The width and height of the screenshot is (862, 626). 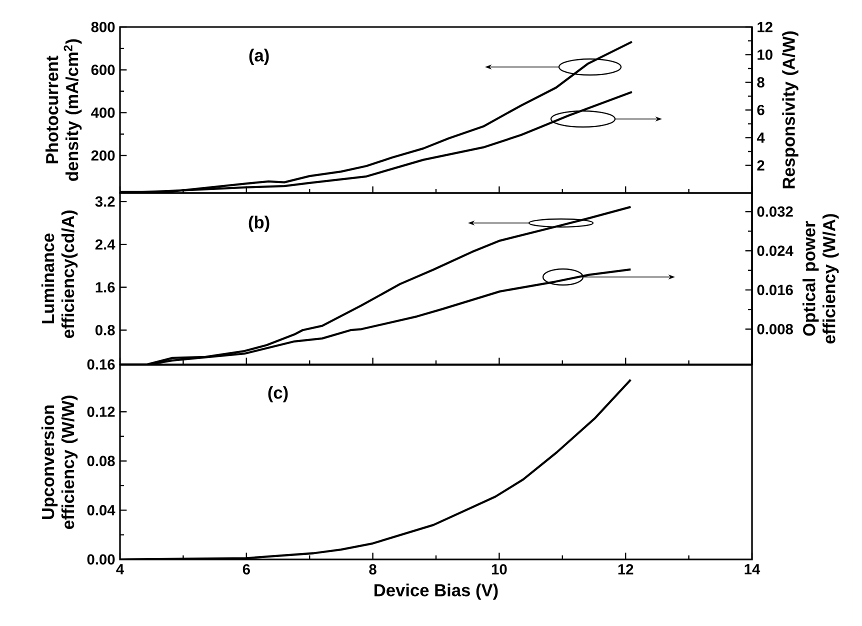 What do you see at coordinates (775, 211) in the screenshot?
I see `y2-tick-label: 0.032` at bounding box center [775, 211].